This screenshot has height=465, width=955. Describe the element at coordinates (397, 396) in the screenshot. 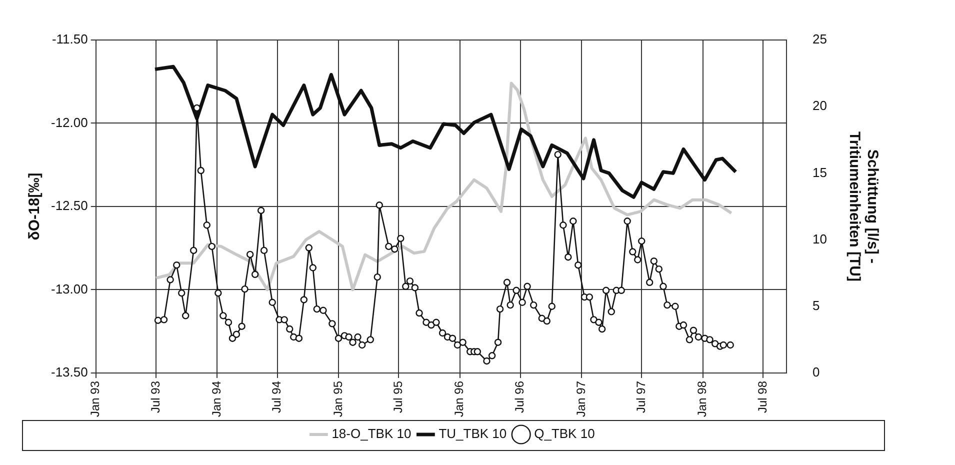

I see `x-tick-label: Jul 95` at that location.